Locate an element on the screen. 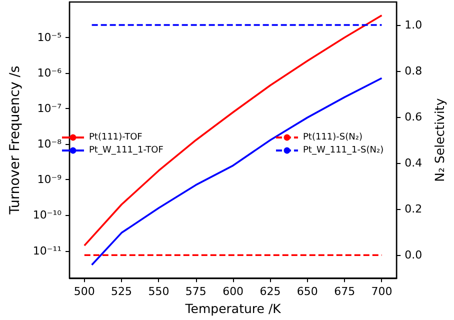  x-tick-label: 675 is located at coordinates (345, 291).